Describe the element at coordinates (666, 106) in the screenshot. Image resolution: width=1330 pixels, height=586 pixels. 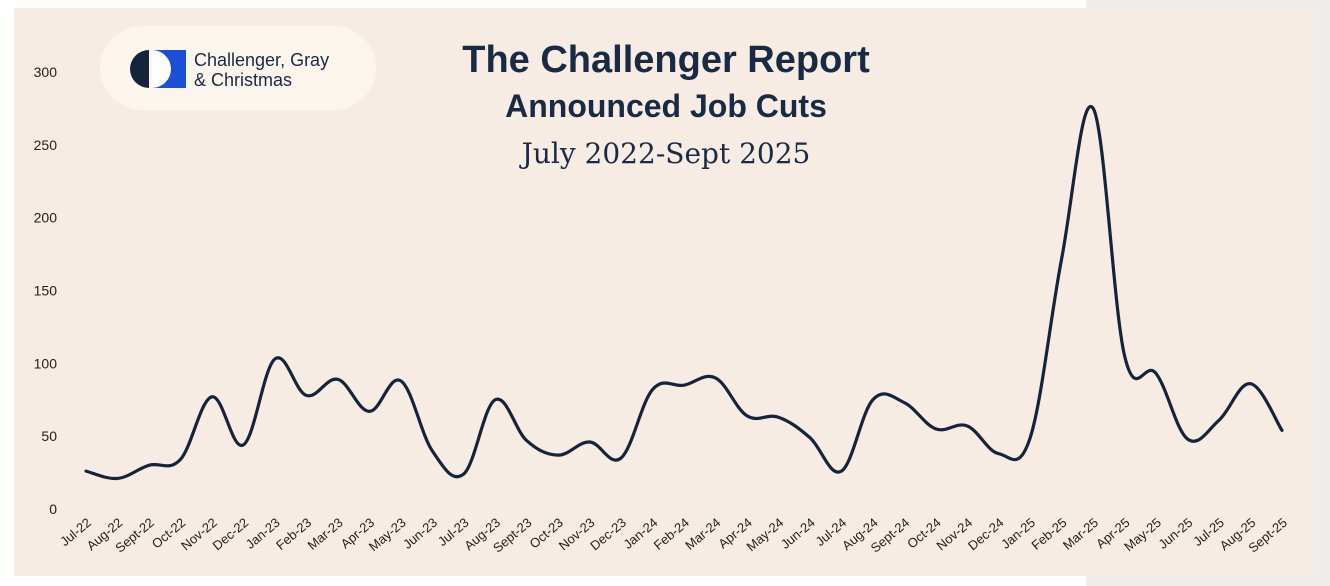
I see `chart-subtitle: Announced Job Cuts` at that location.